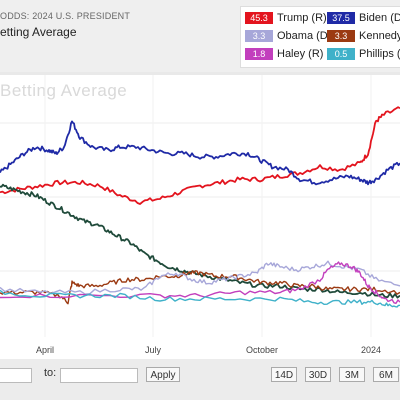 Image resolution: width=400 pixels, height=400 pixels. Describe the element at coordinates (352, 374) in the screenshot. I see `range-3m-button: 3M` at that location.